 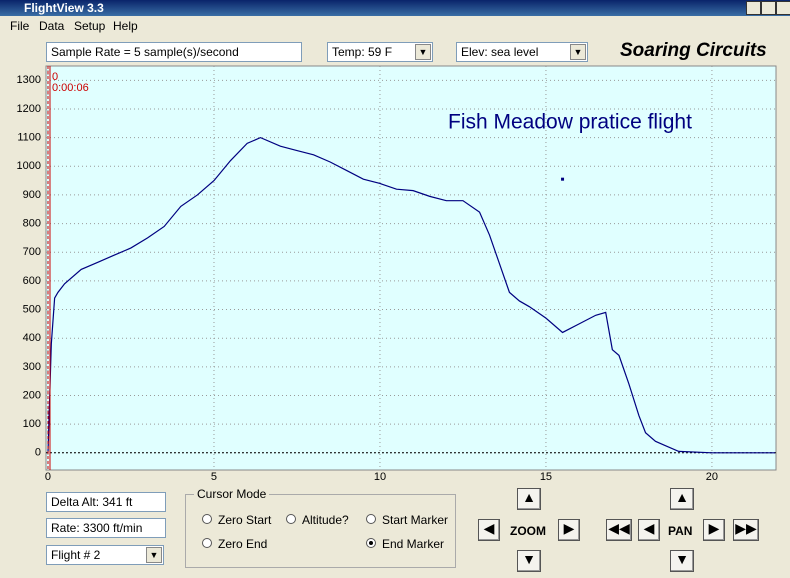 I want to click on flight-value: Flight # 2, so click(x=76, y=555).